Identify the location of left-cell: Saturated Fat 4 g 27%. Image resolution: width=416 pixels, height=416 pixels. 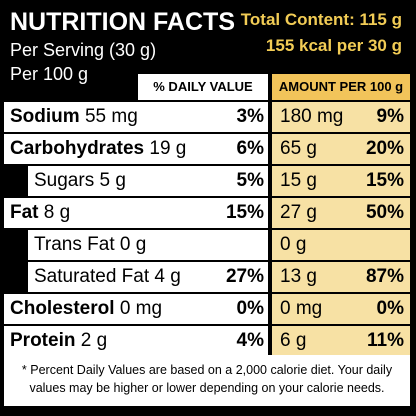
(148, 277).